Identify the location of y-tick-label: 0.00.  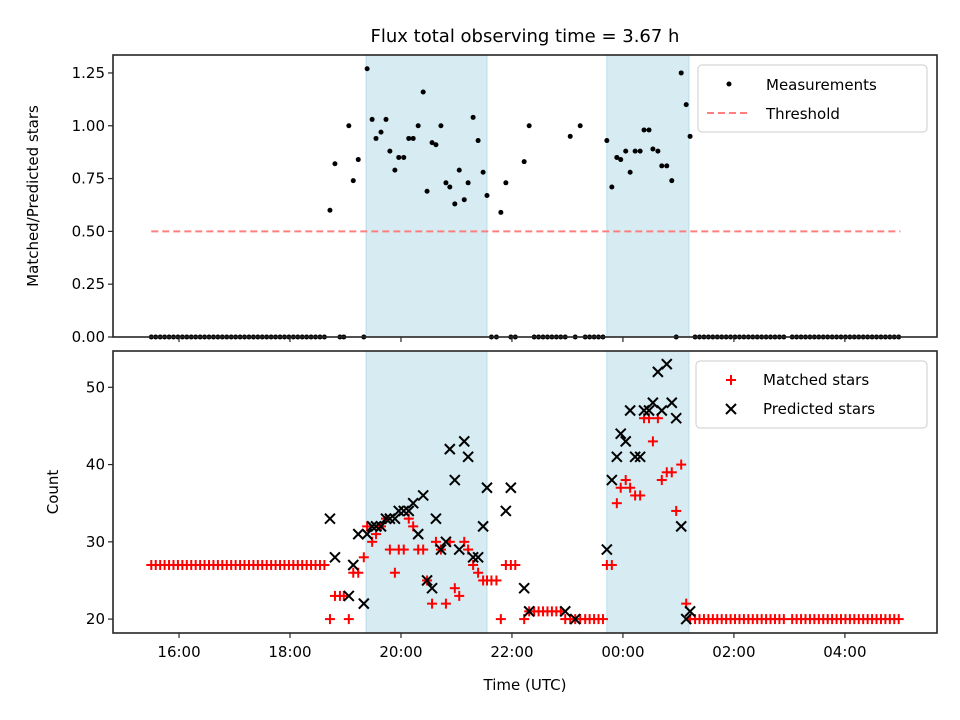
(88, 337).